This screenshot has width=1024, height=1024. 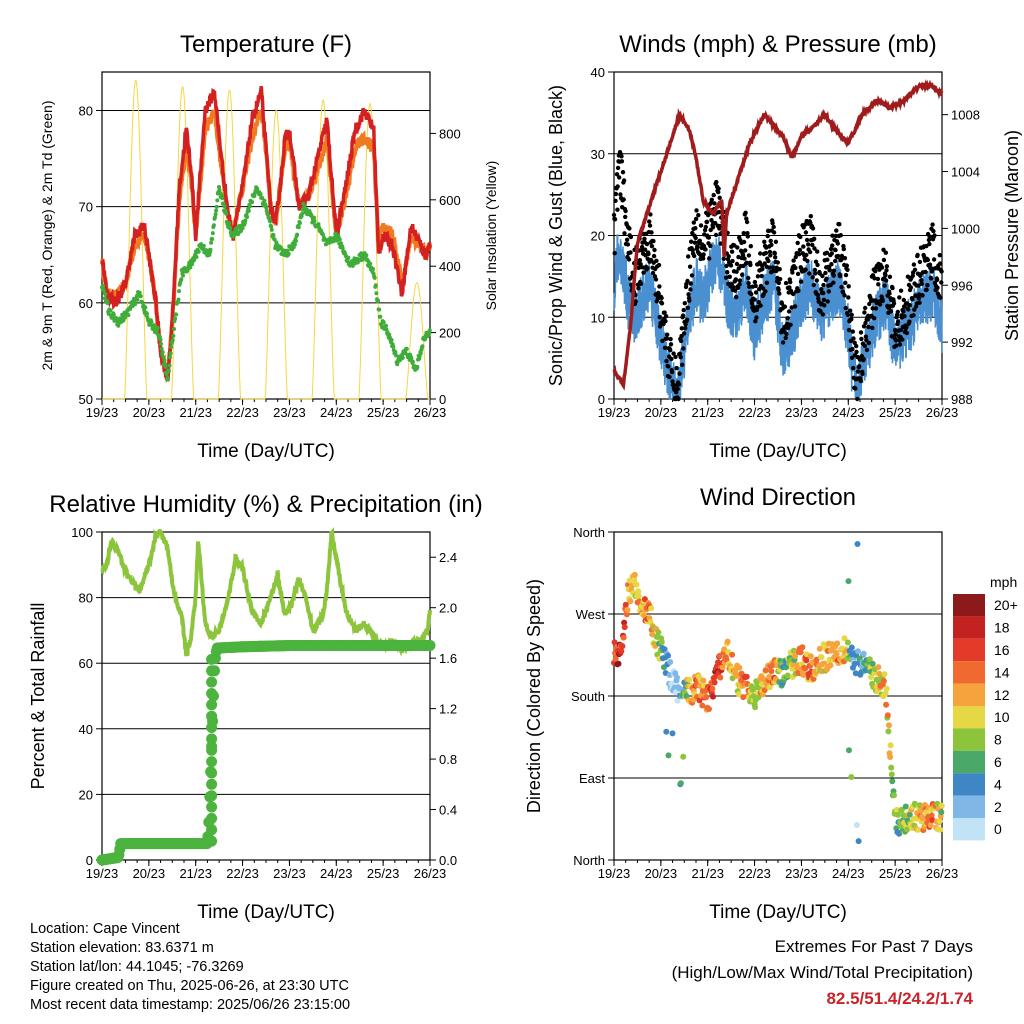 I want to click on rh-y-tick-label: 0, so click(x=89, y=860).